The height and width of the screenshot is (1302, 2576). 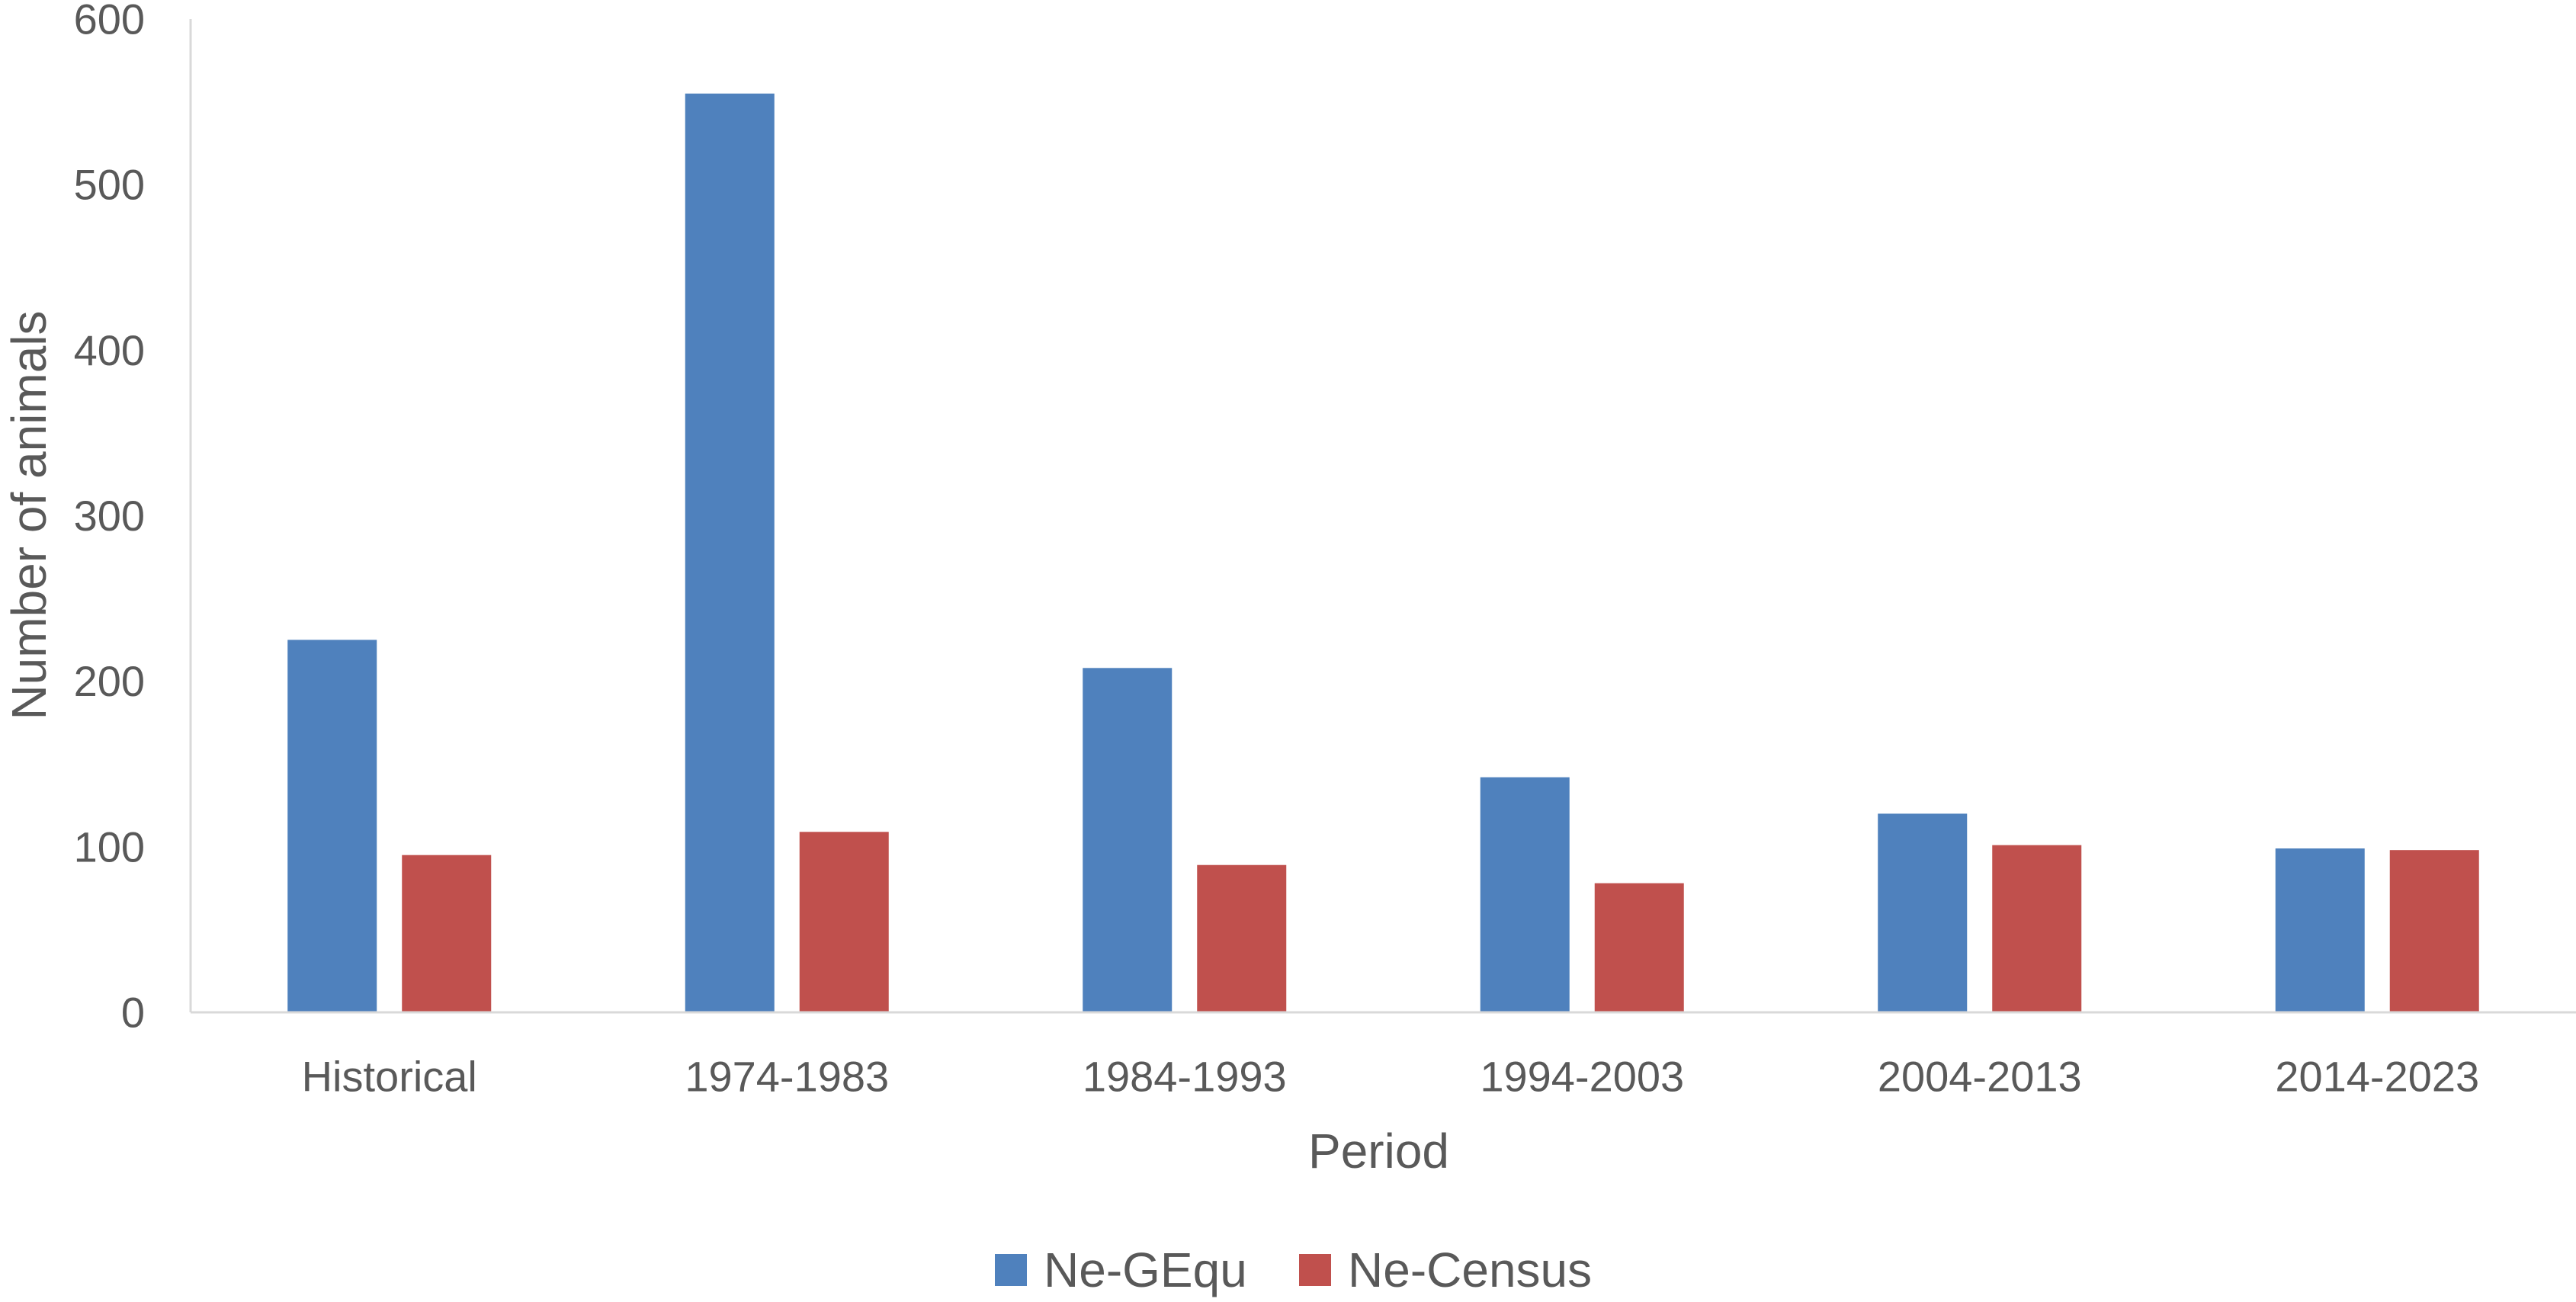 What do you see at coordinates (389, 1077) in the screenshot?
I see `x-tick-label: Historical` at bounding box center [389, 1077].